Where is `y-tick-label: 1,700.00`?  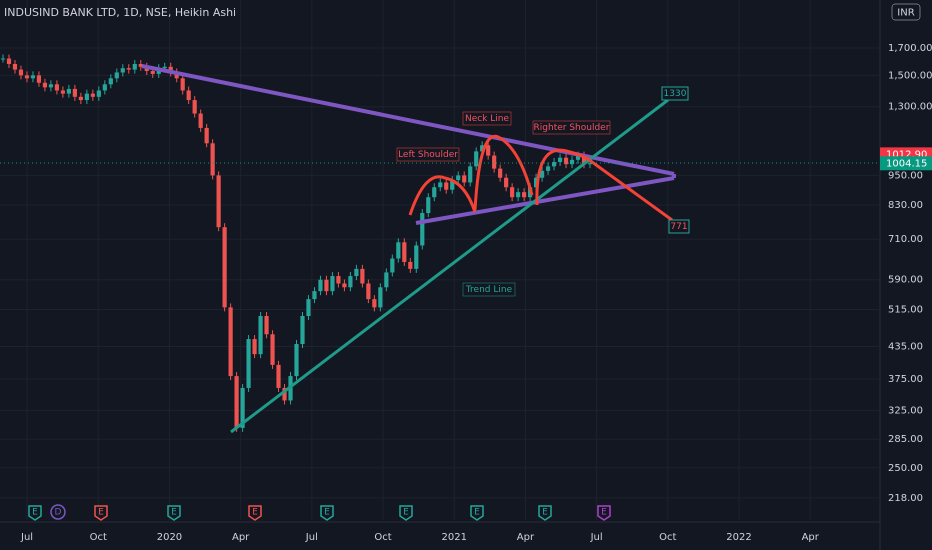 y-tick-label: 1,700.00 is located at coordinates (910, 48).